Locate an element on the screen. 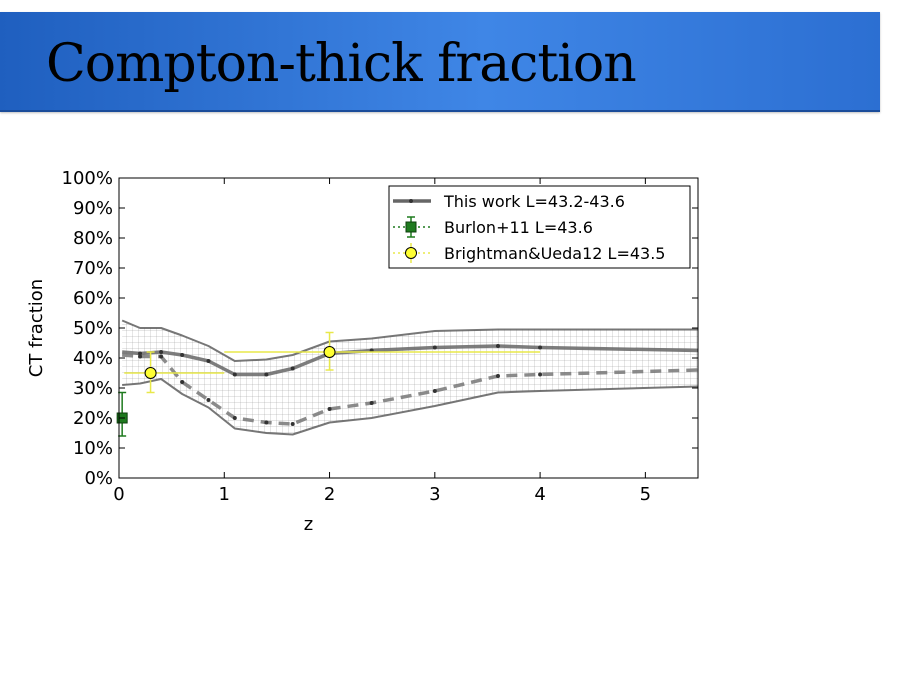  series-line-solid is located at coordinates (410, 360).